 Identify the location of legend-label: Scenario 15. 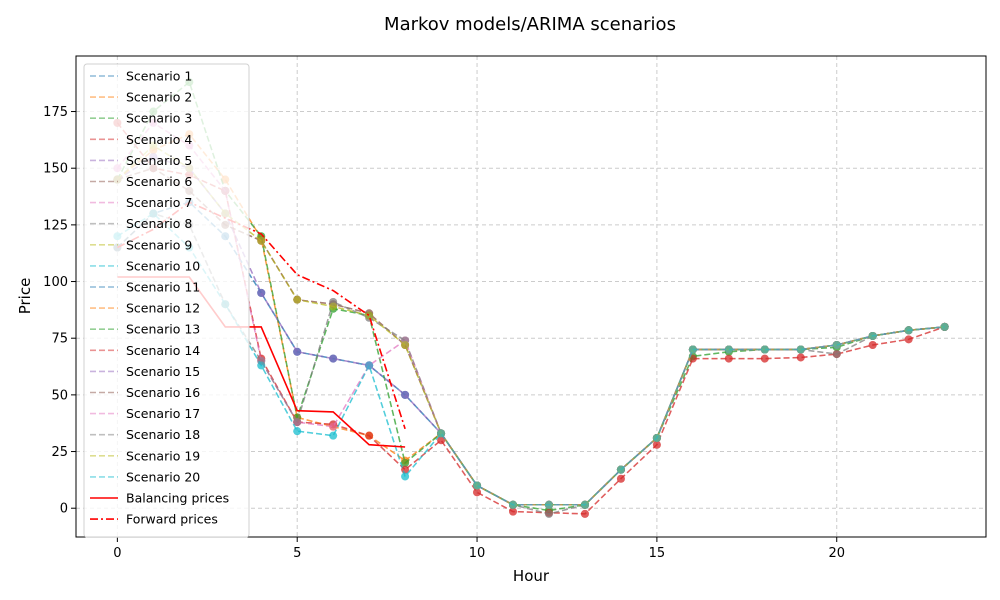
(163, 371).